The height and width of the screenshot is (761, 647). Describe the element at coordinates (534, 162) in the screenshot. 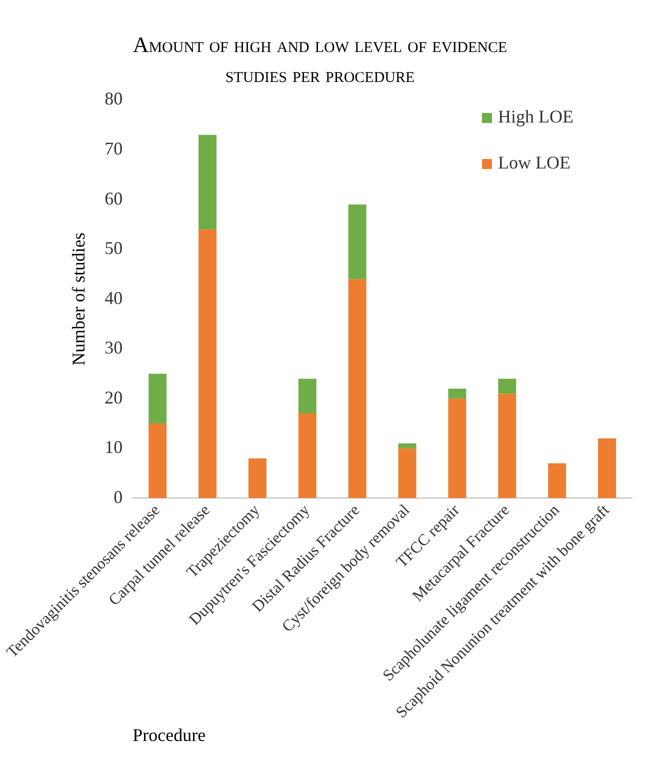

I see `legend-label: Low LOE` at that location.